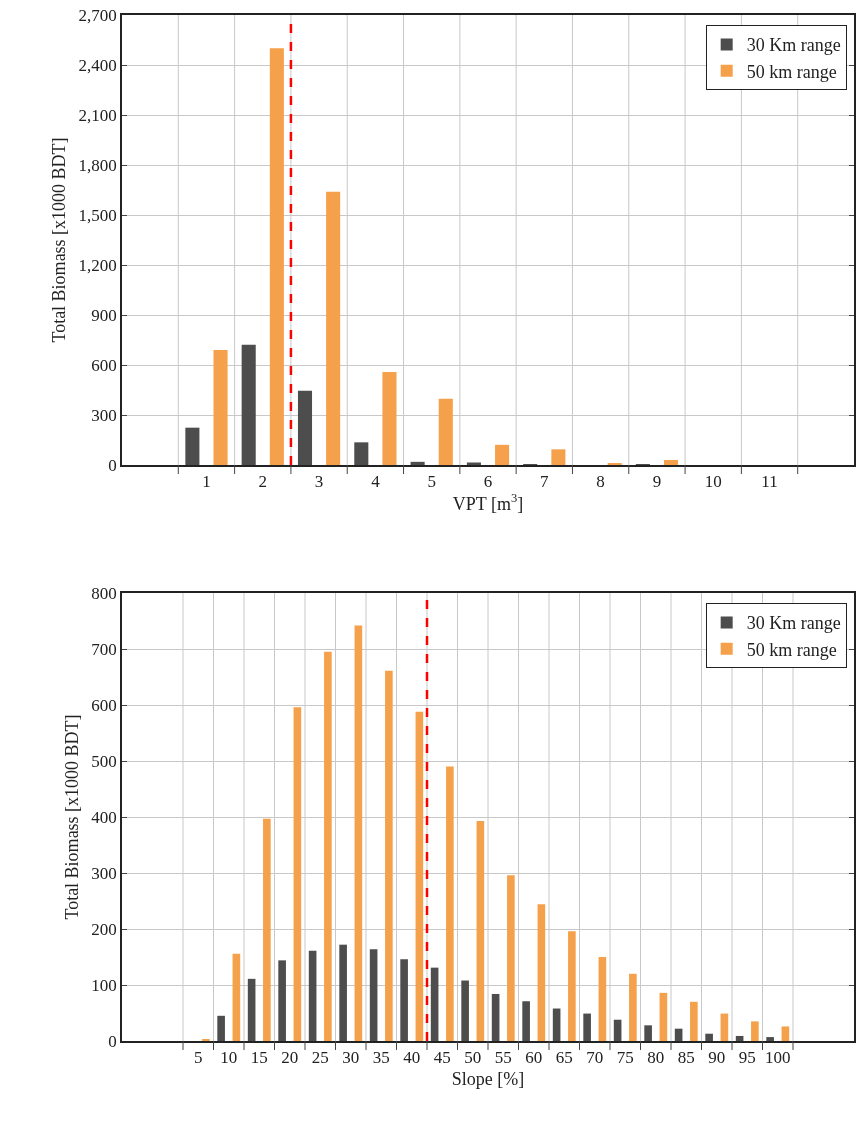  I want to click on x-tick-label: 80, so click(656, 1058).